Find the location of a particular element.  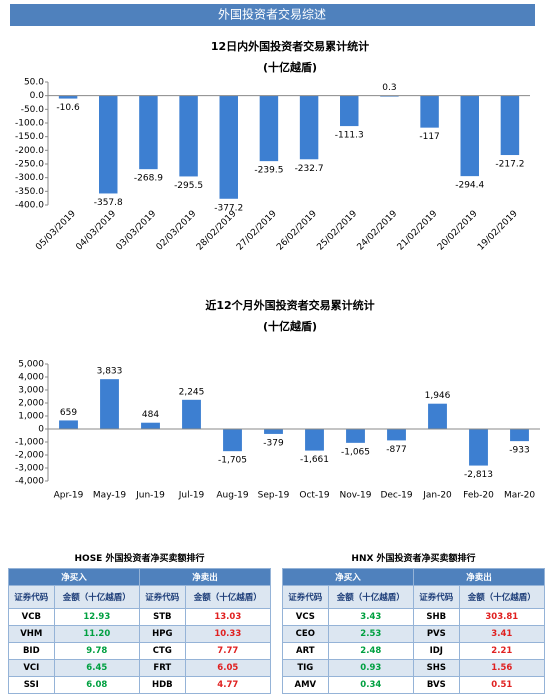

column-row: 证券代码 金额（十亿越盾） 证券代码 金额（十亿越盾） is located at coordinates (140, 597).